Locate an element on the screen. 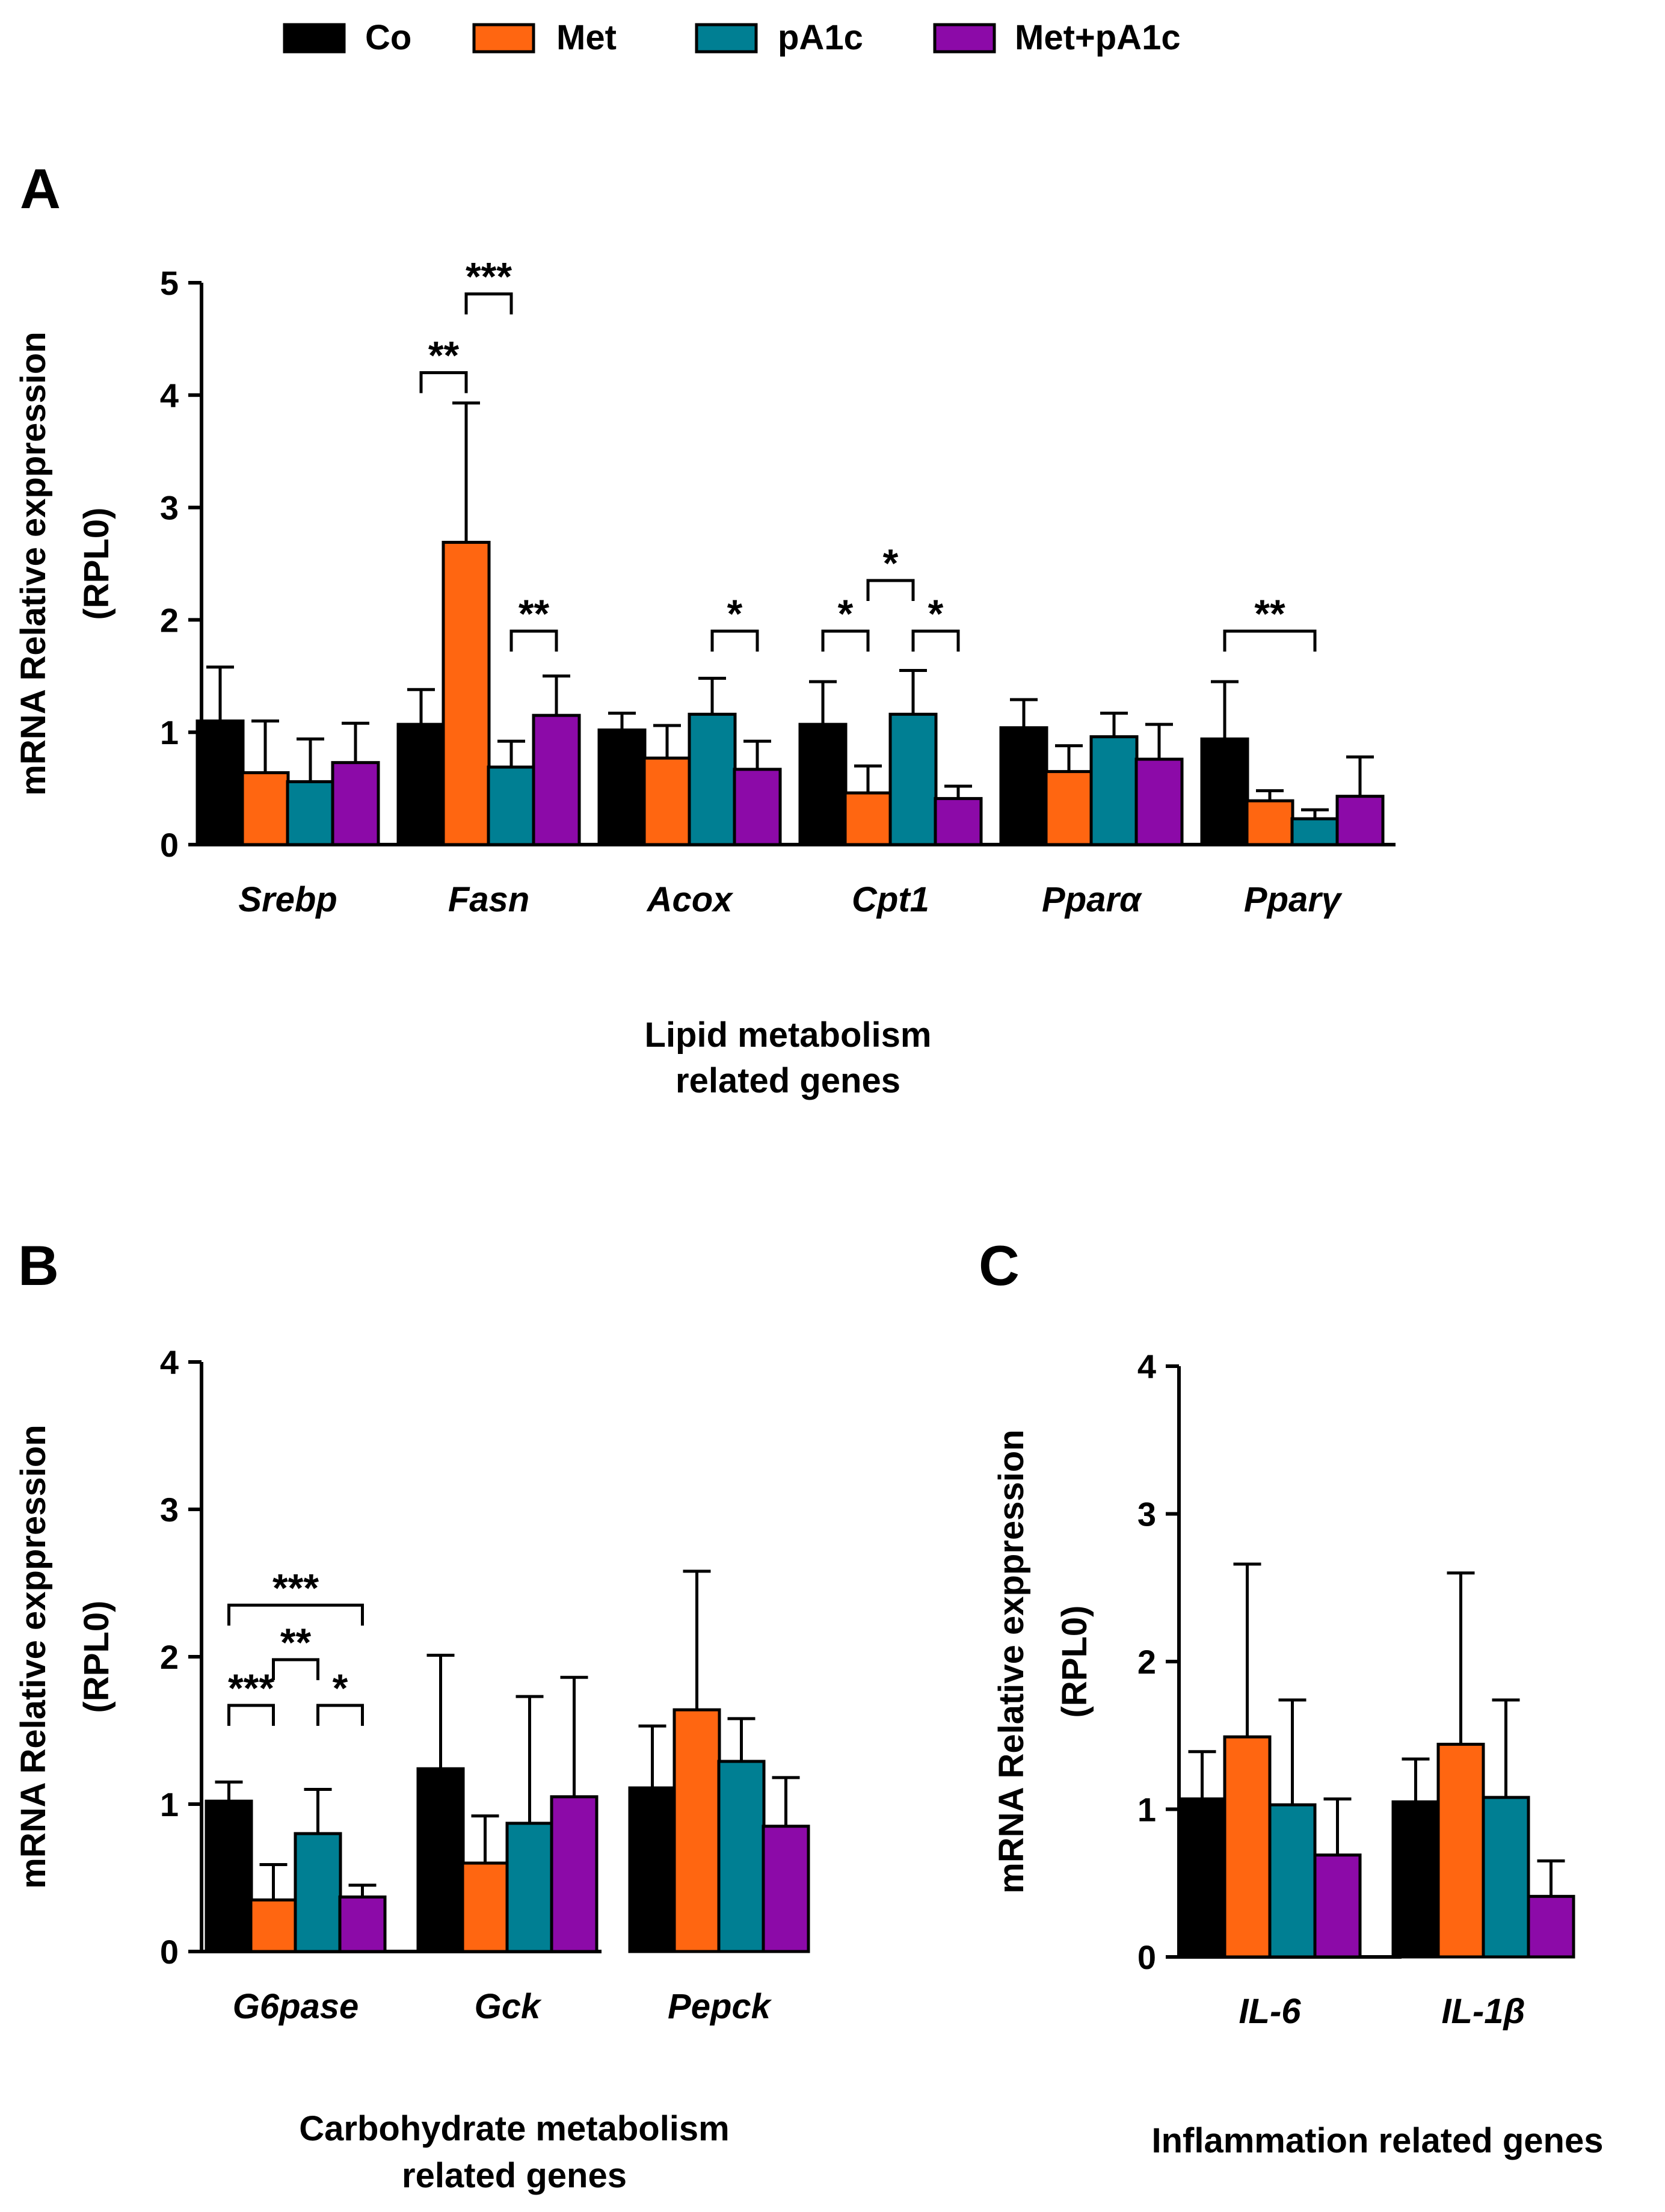  bar-a-acox-met-pa1c is located at coordinates (757, 807).